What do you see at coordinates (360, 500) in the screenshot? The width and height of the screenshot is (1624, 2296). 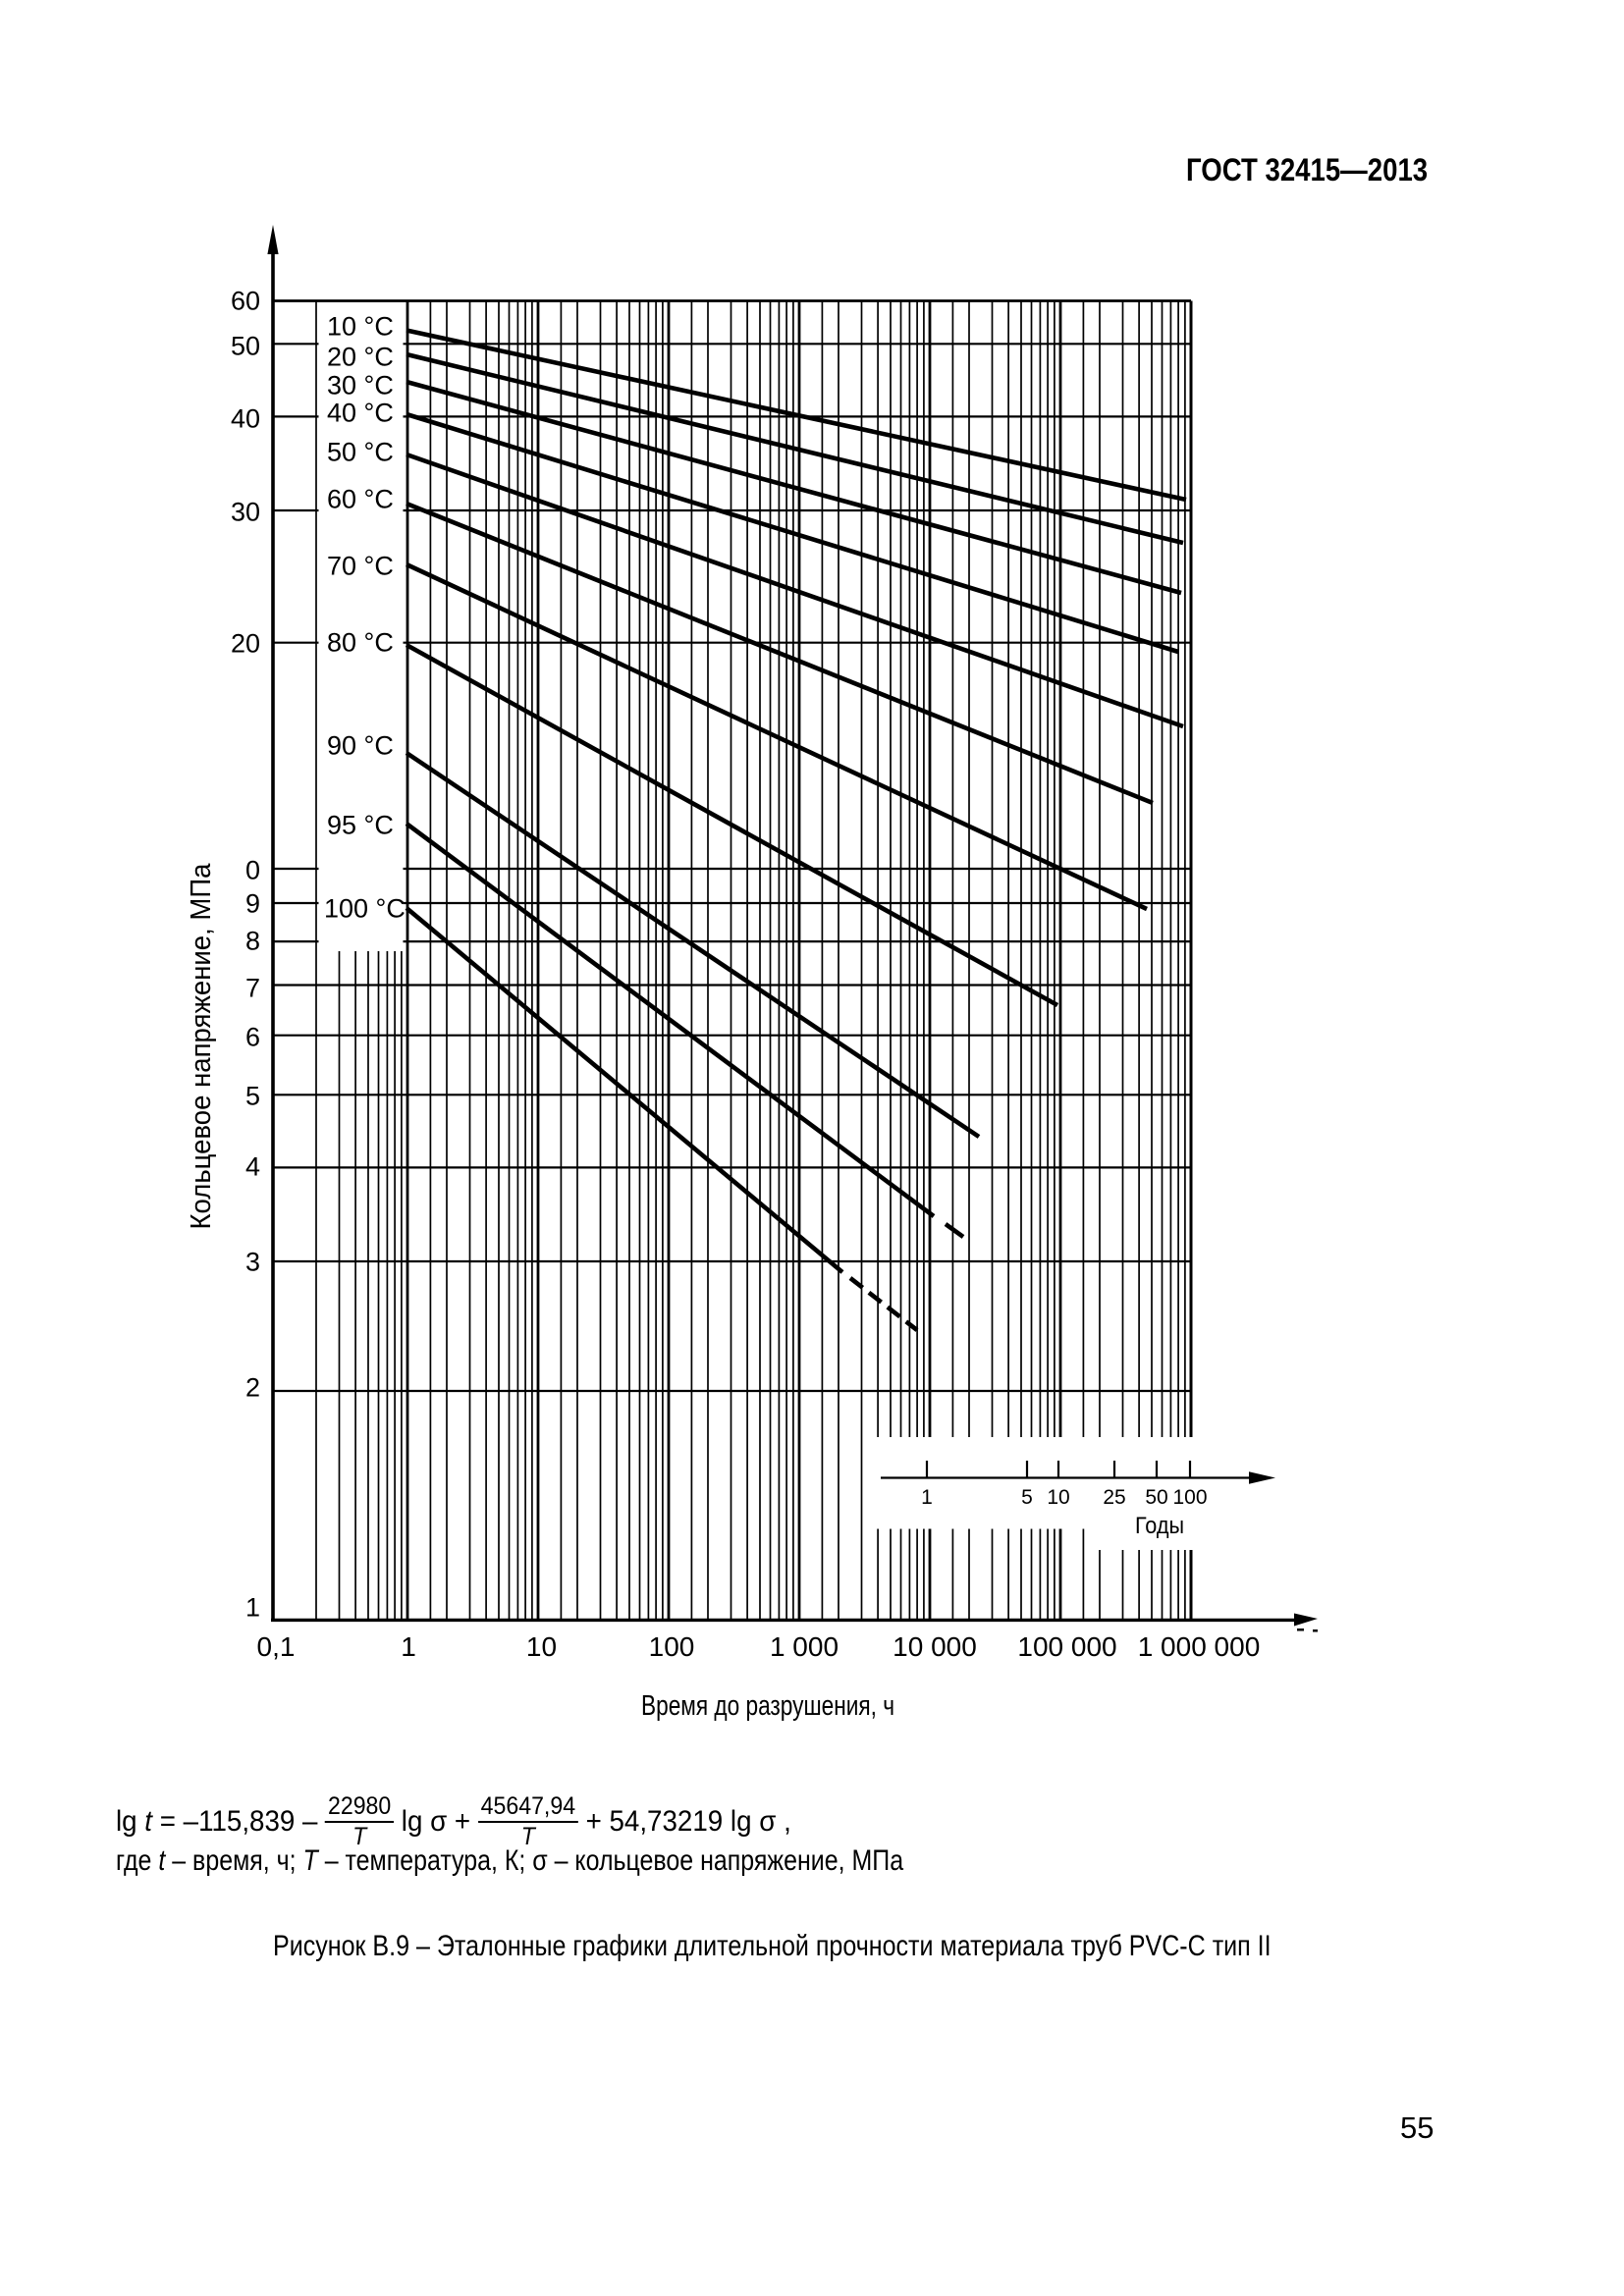 I see `svg-text: 60 °C` at bounding box center [360, 500].